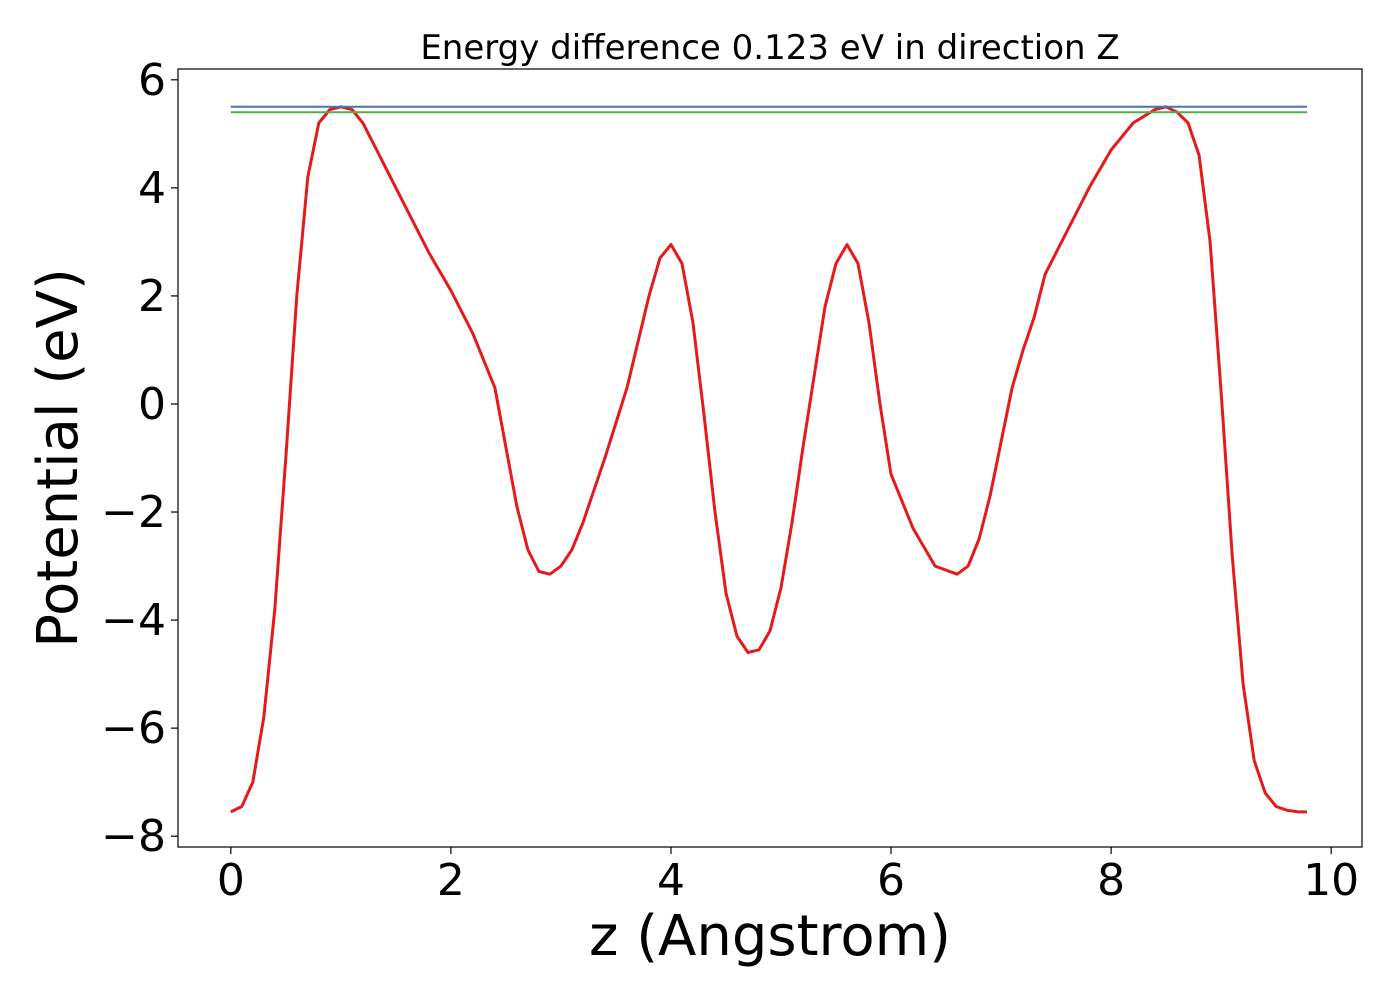 Image resolution: width=1400 pixels, height=1000 pixels. Describe the element at coordinates (152, 80) in the screenshot. I see `y-tick-label: 6` at that location.